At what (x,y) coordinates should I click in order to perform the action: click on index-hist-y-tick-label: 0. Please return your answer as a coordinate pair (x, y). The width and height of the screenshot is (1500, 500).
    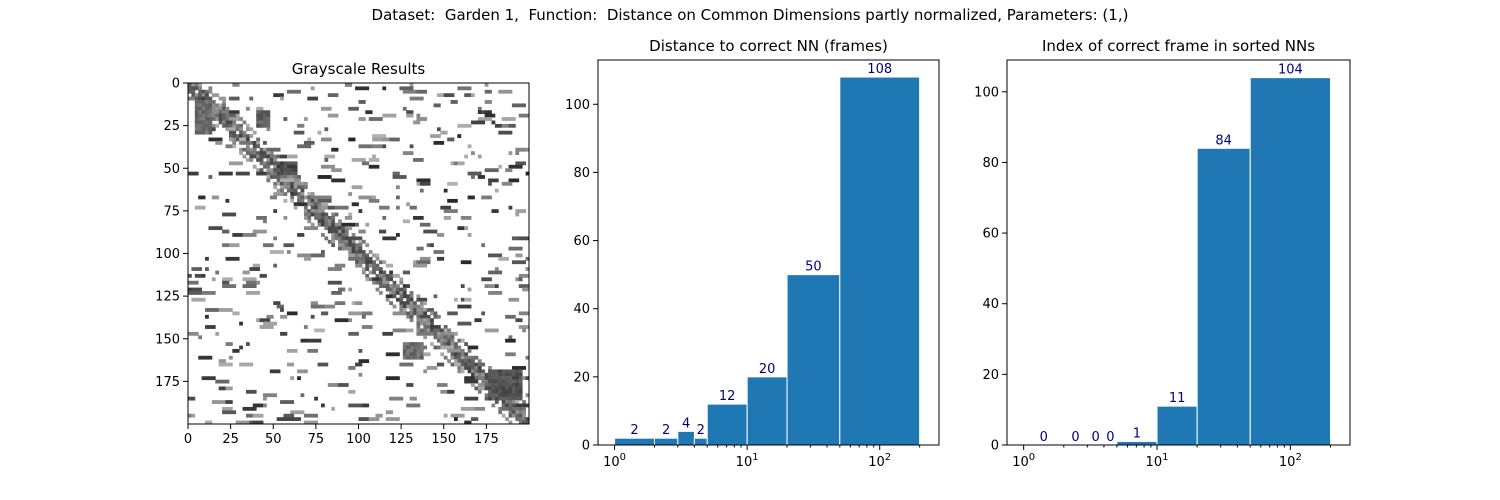
    Looking at the image, I should click on (995, 446).